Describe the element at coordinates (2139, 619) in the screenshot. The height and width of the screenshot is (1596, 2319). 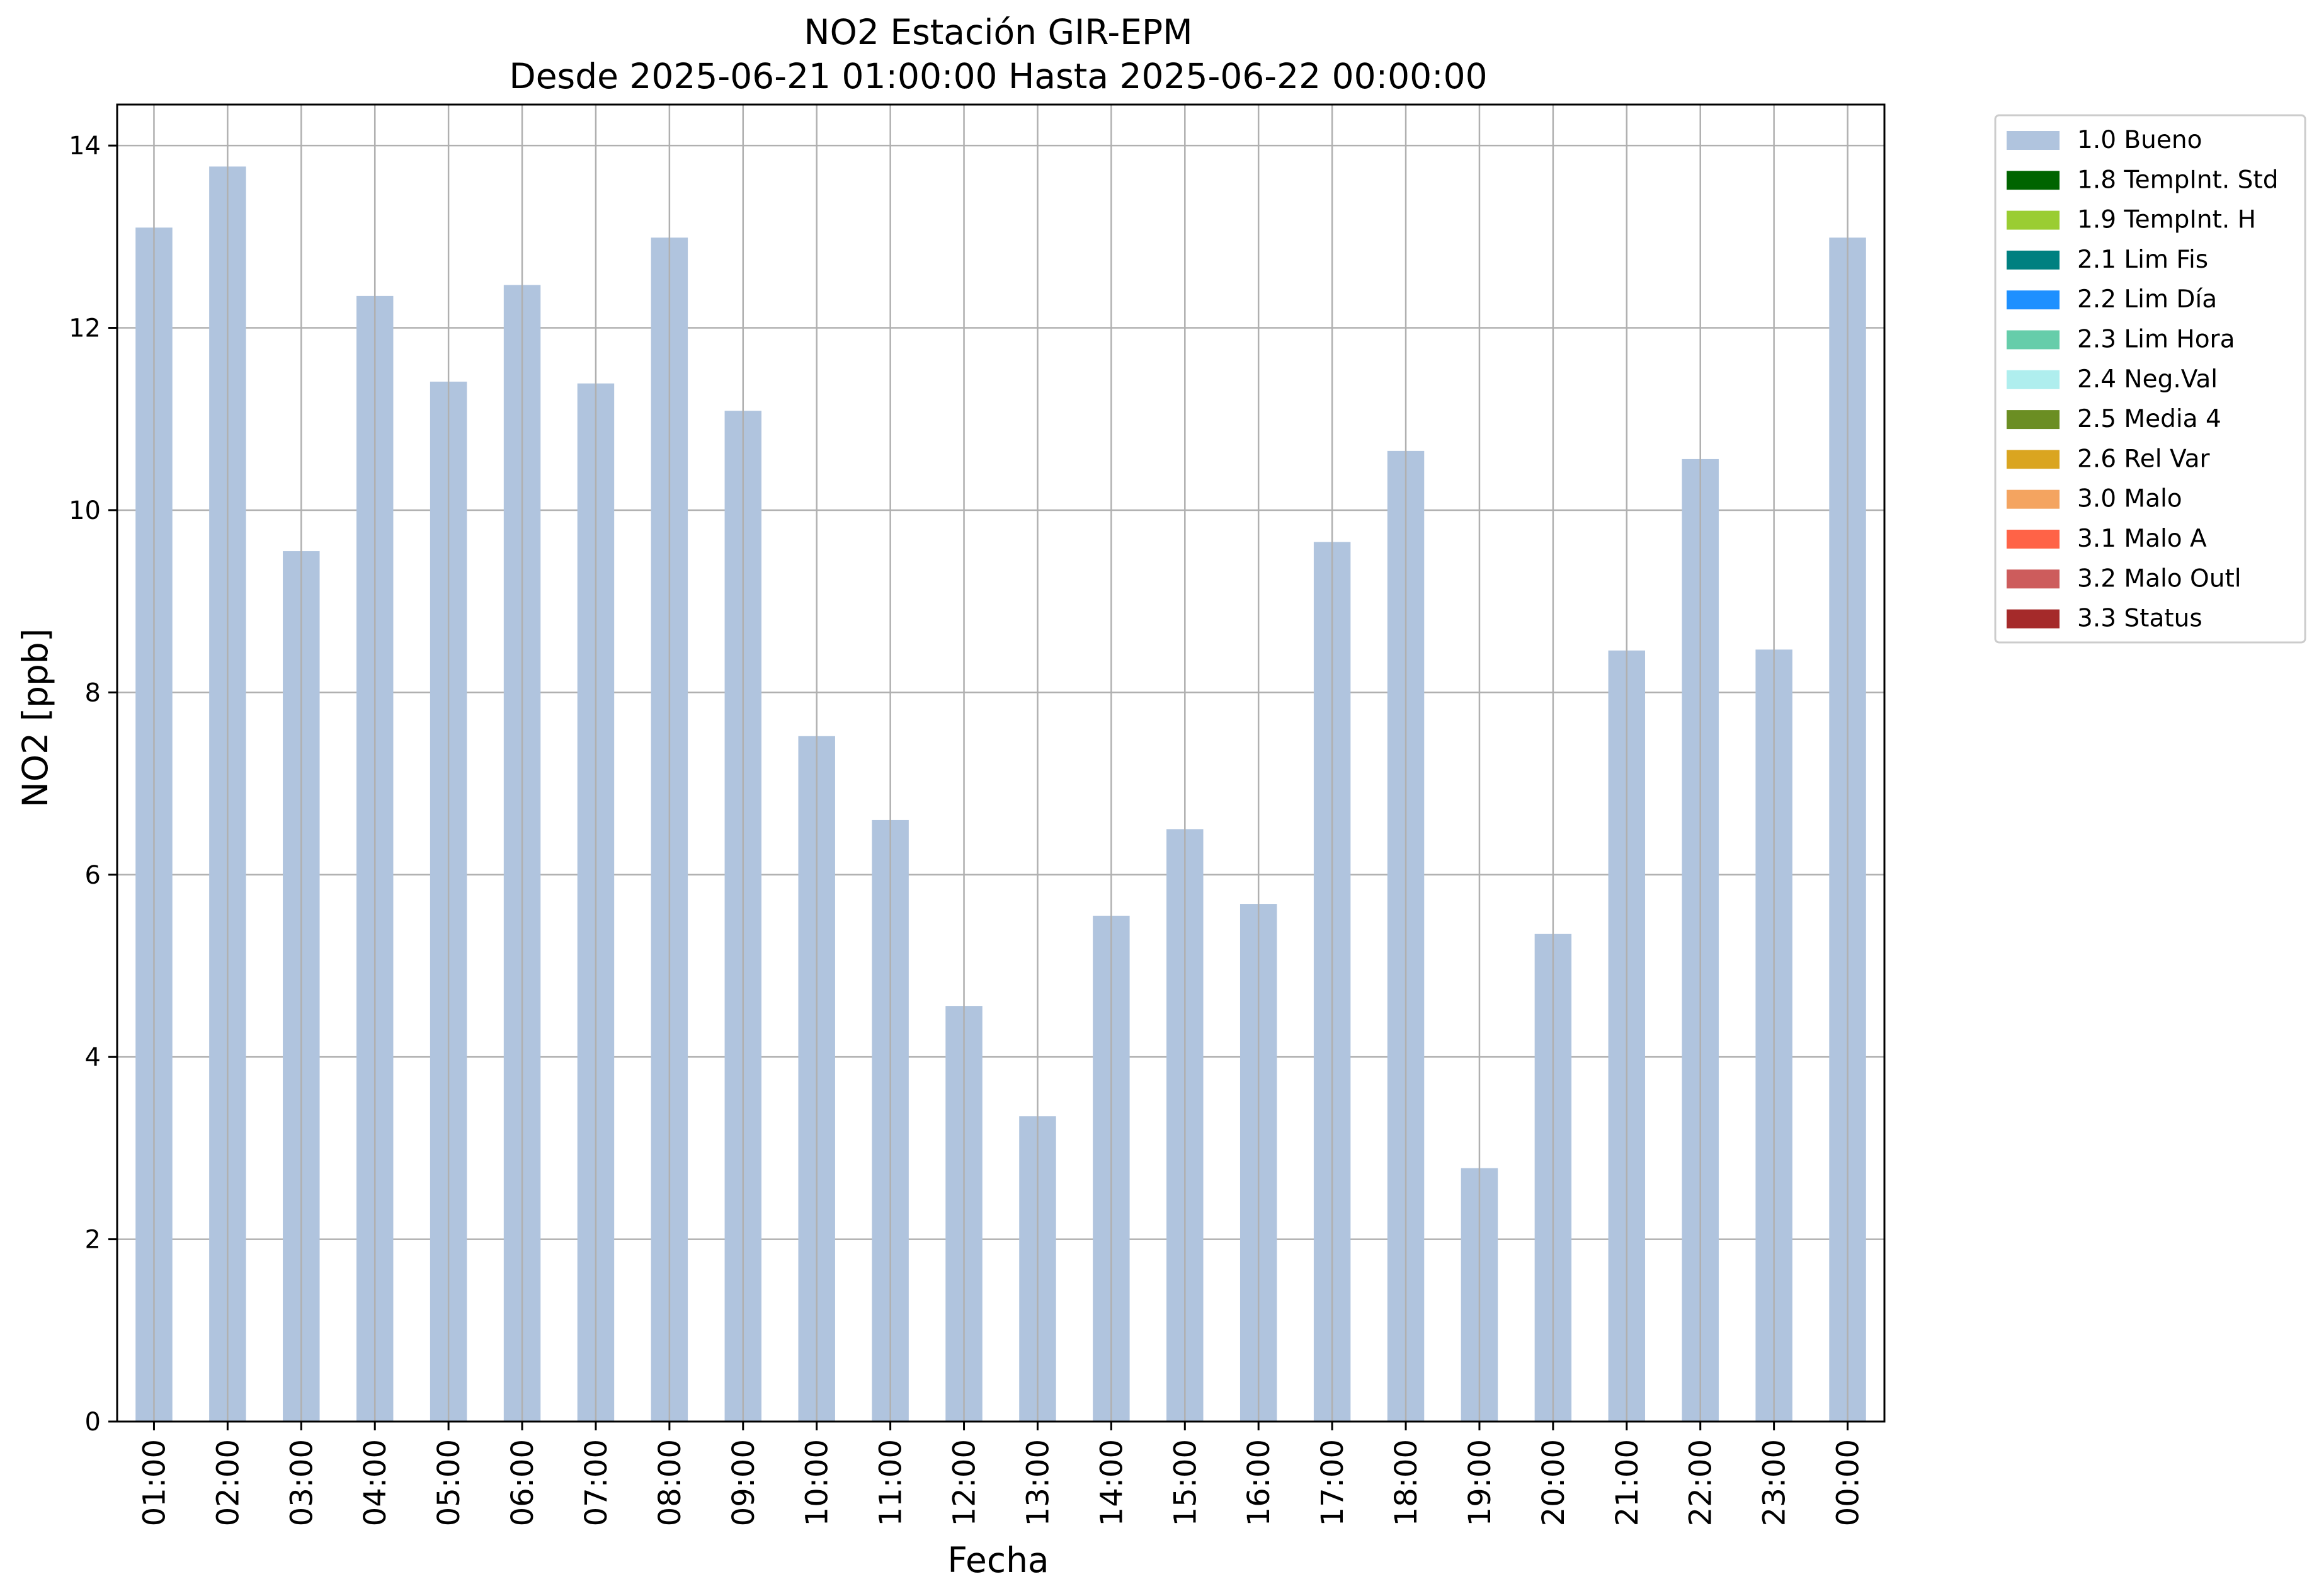
I see `legend-entry: 3.3 Status` at that location.